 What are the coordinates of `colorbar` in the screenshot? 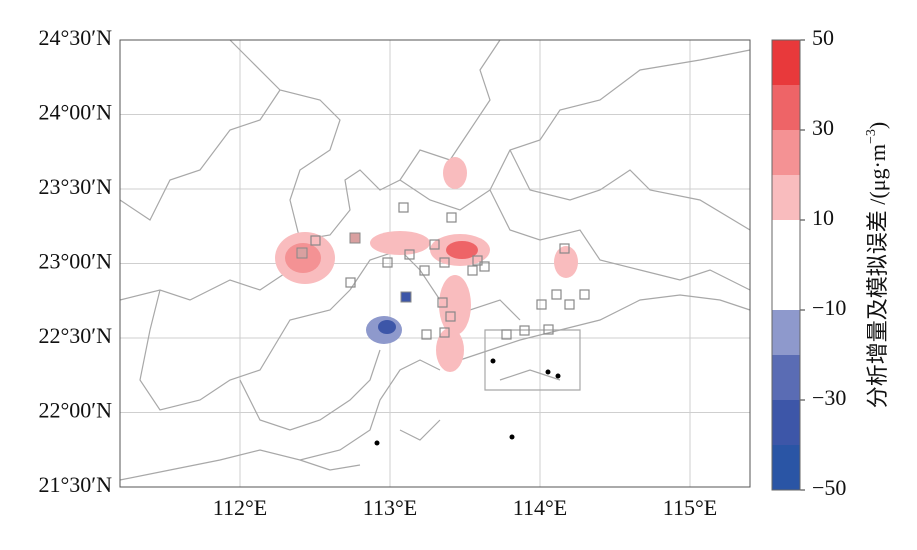 It's located at (788, 265).